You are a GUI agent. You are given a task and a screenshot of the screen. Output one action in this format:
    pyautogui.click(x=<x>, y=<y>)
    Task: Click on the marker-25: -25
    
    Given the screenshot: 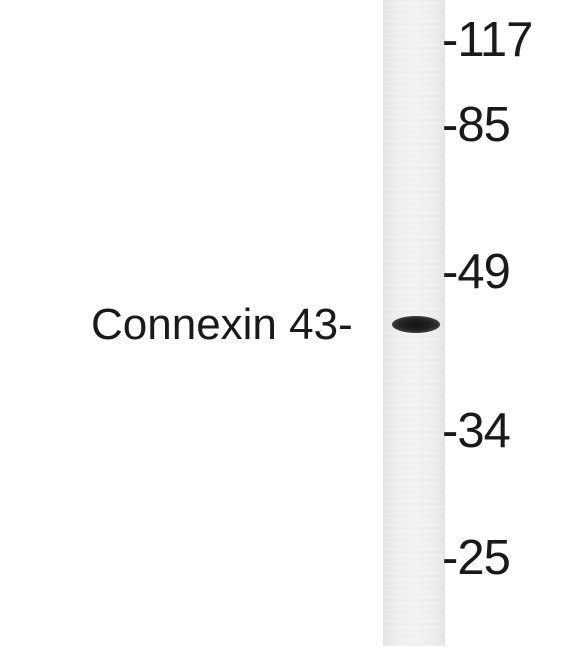 What is the action you would take?
    pyautogui.click(x=476, y=558)
    